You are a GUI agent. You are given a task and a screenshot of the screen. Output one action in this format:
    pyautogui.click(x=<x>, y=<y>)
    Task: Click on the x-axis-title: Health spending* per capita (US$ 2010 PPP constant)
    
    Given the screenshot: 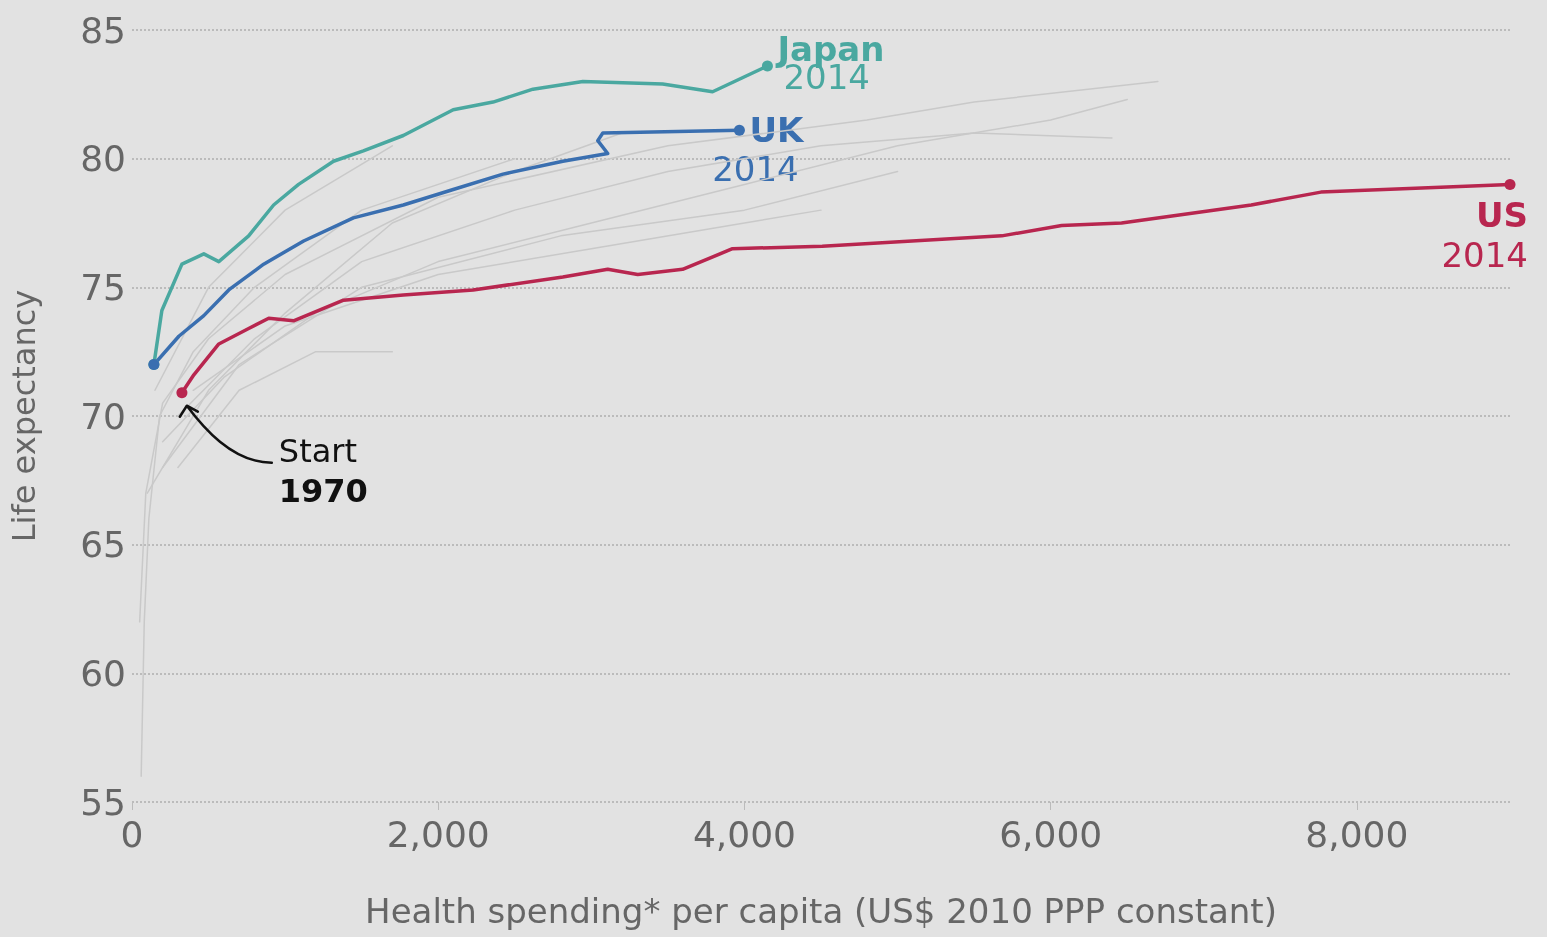 What is the action you would take?
    pyautogui.click(x=821, y=911)
    